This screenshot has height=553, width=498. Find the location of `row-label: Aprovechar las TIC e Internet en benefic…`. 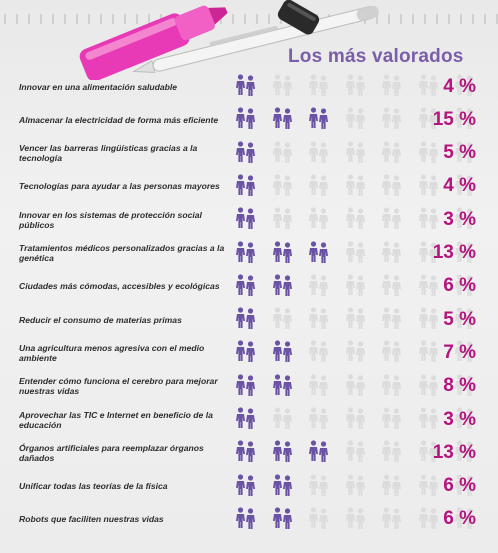

row-label: Aprovechar las TIC e Internet en benefic… is located at coordinates (116, 419).